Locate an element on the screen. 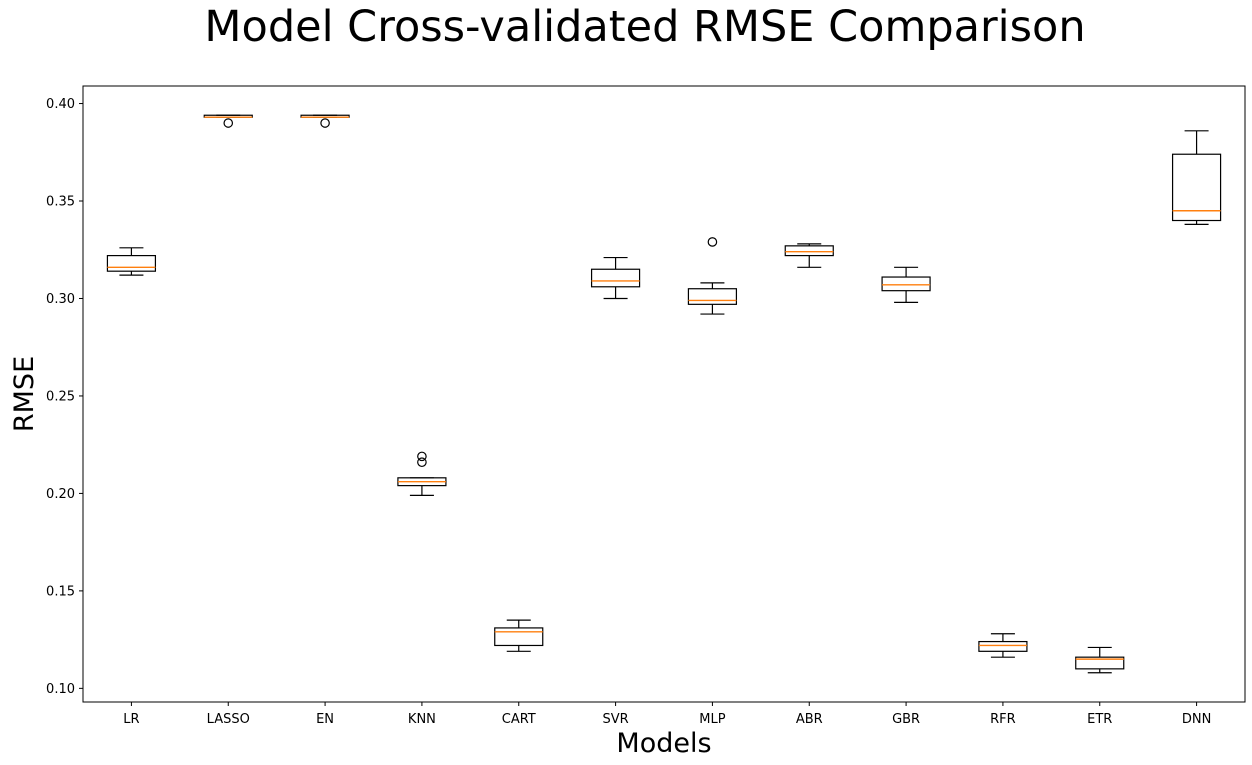 The width and height of the screenshot is (1252, 765). box-group-etr is located at coordinates (1100, 660).